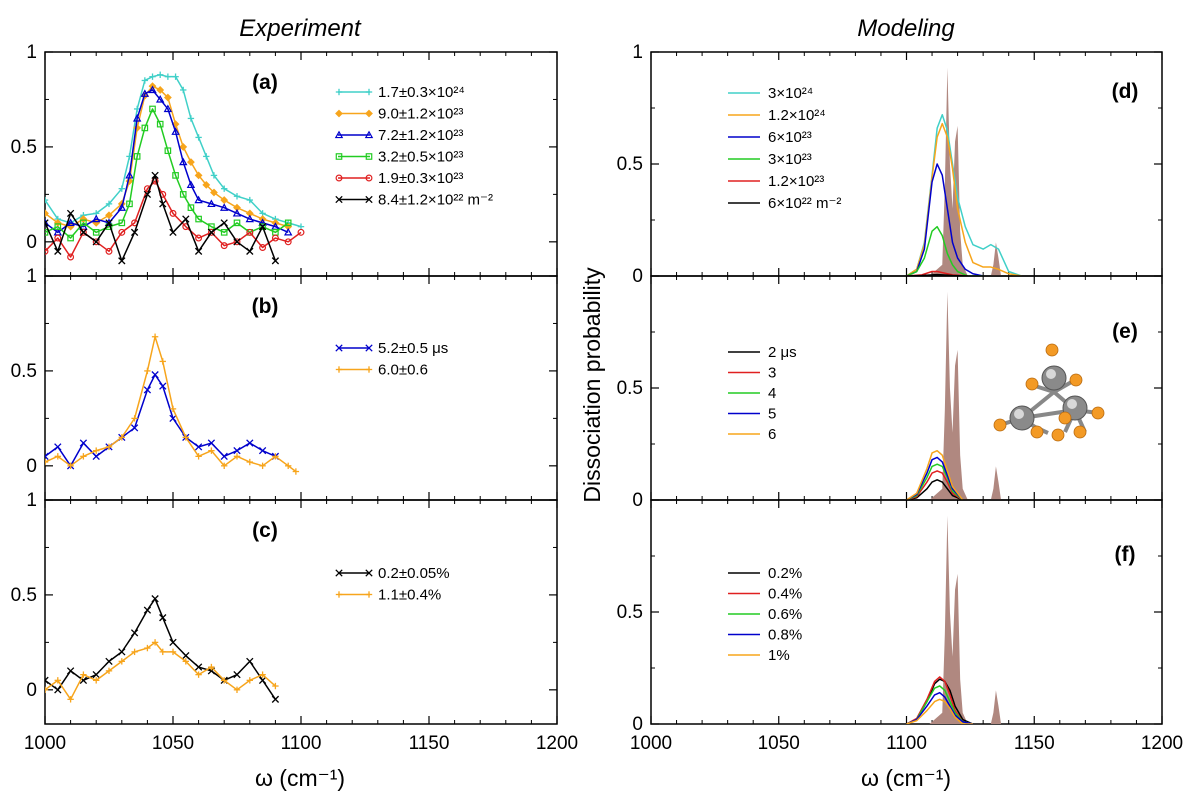 This screenshot has height=795, width=1186. Describe the element at coordinates (420, 114) in the screenshot. I see `legend-label: 9.0±1.2×10²³` at that location.